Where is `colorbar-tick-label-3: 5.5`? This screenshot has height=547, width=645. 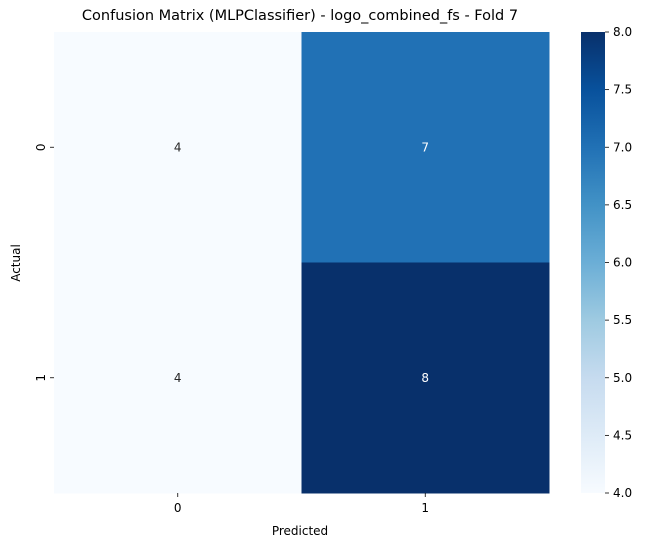 colorbar-tick-label-3: 5.5 is located at coordinates (622, 320).